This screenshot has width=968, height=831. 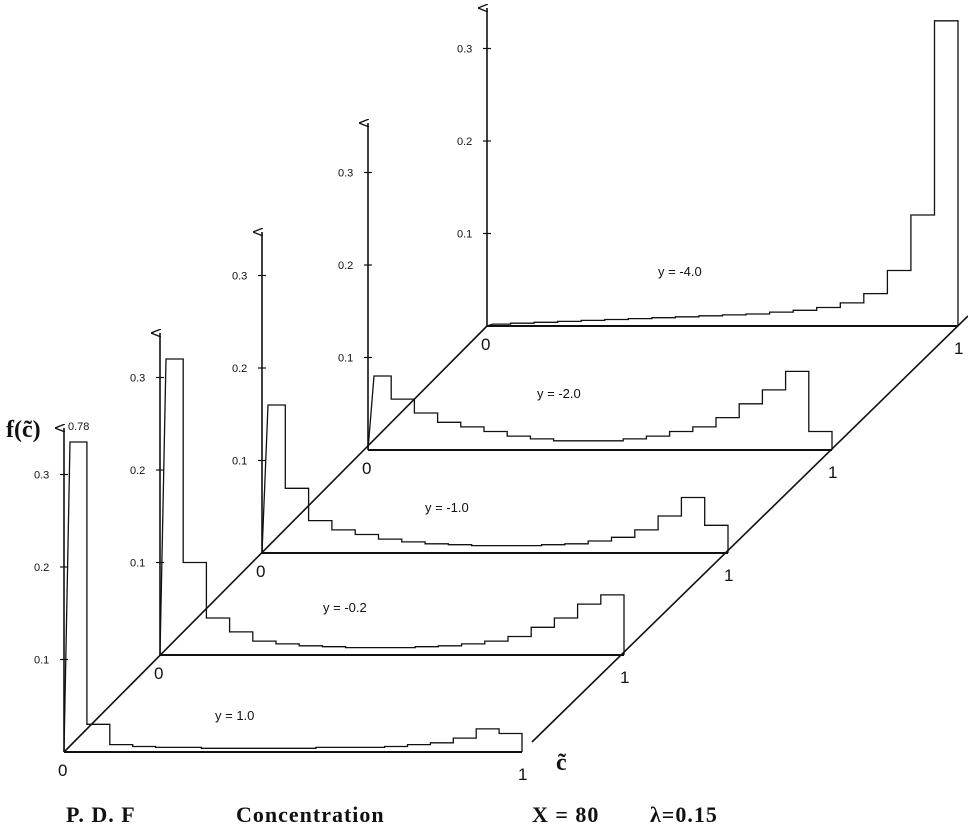 What do you see at coordinates (101, 814) in the screenshot?
I see `footer-pdf: P. D. F` at bounding box center [101, 814].